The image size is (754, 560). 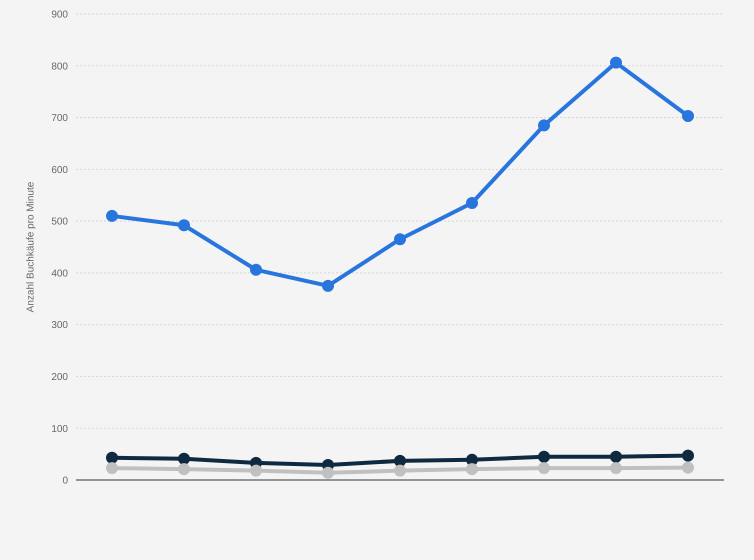 What do you see at coordinates (65, 481) in the screenshot?
I see `y-tick-label: 0` at bounding box center [65, 481].